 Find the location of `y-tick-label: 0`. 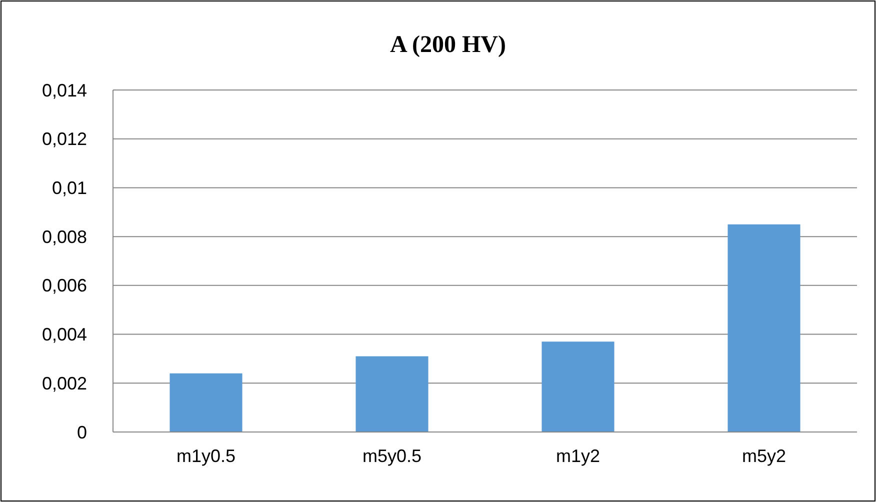

y-tick-label: 0 is located at coordinates (81, 432).